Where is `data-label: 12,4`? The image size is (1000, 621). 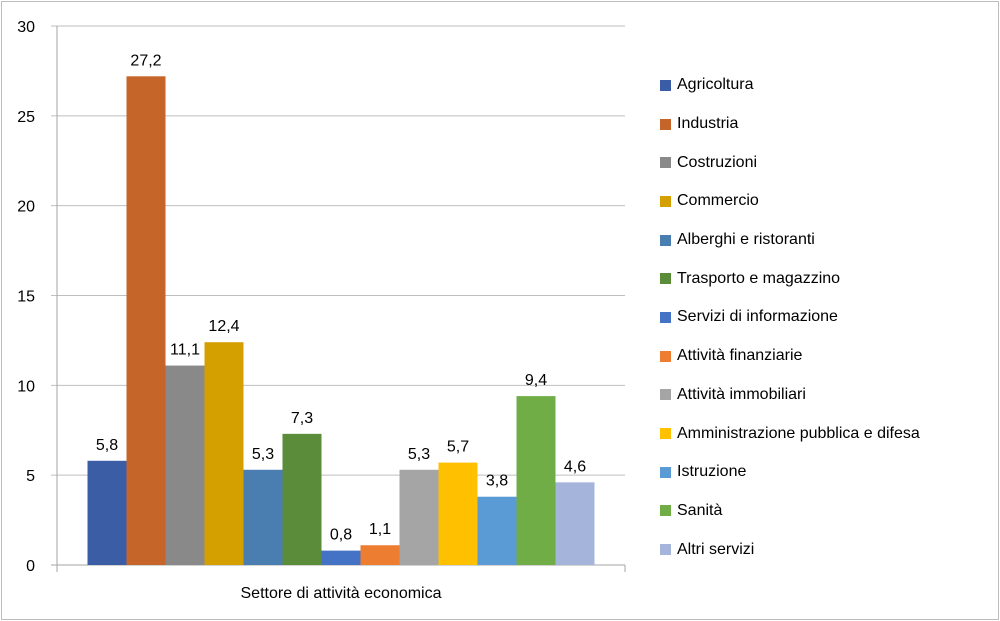 data-label: 12,4 is located at coordinates (223, 326).